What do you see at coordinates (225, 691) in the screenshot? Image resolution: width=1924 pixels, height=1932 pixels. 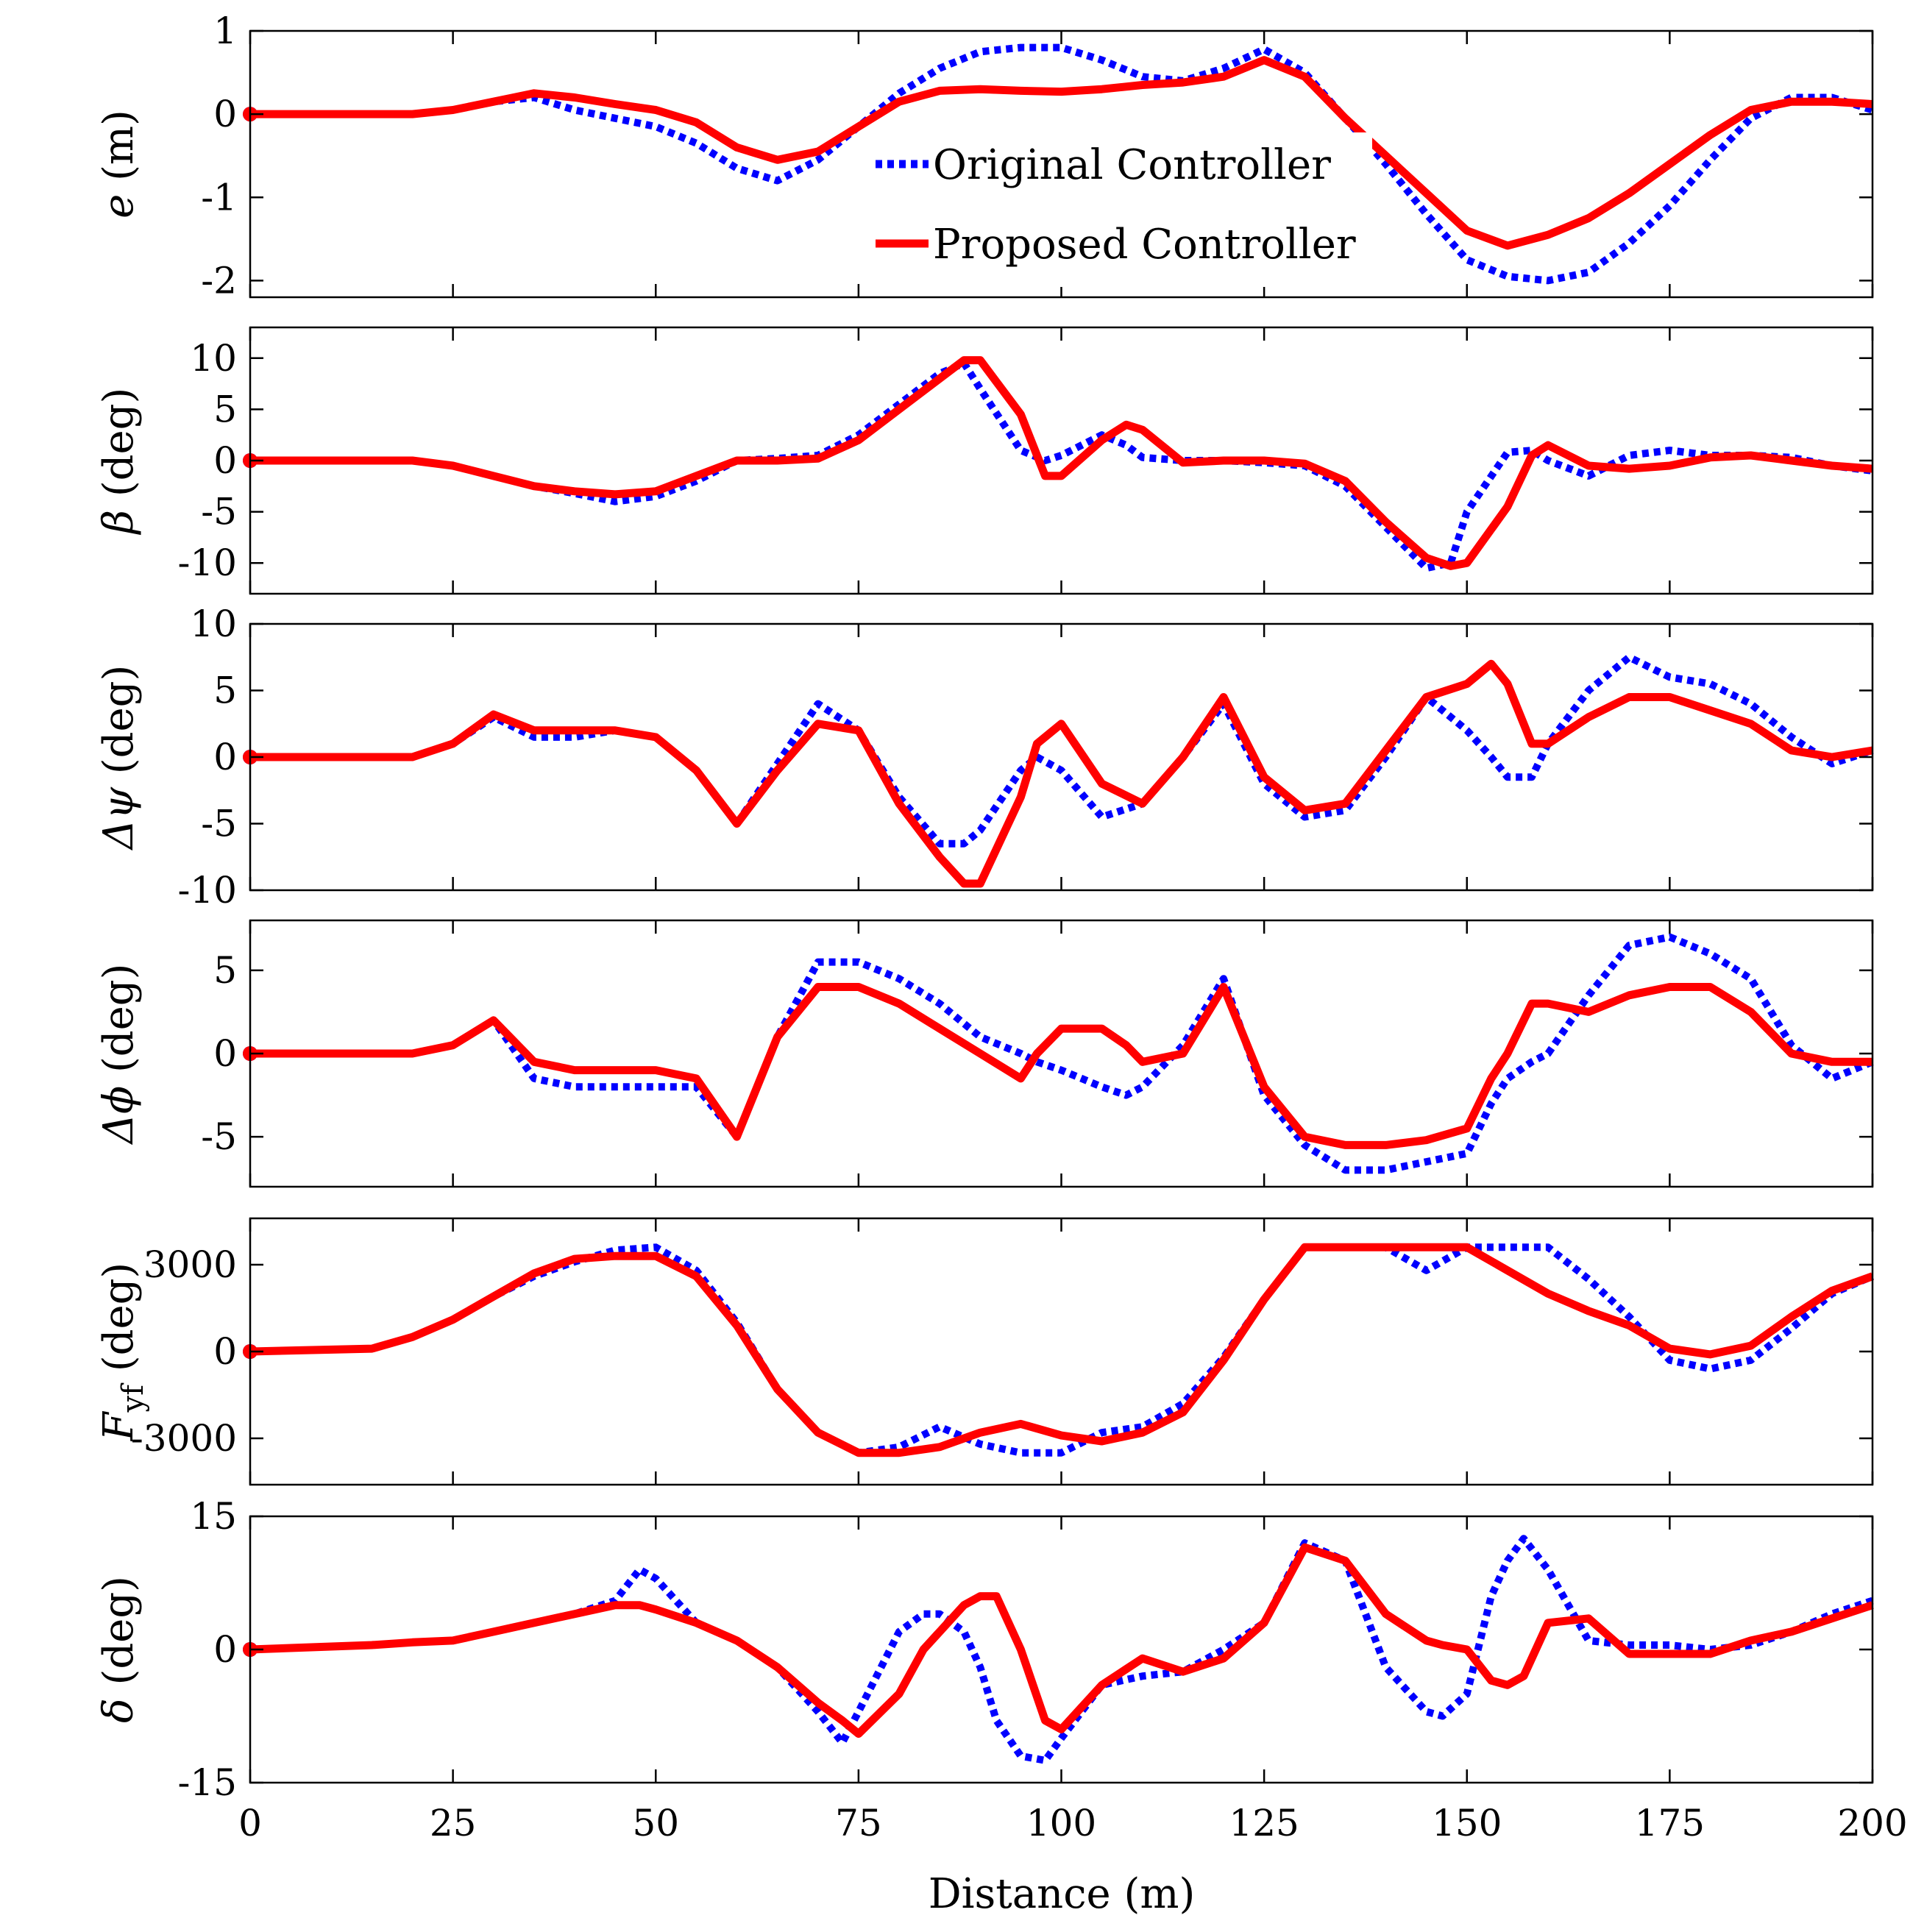 I see `dpsi-ytick-label: 5` at bounding box center [225, 691].